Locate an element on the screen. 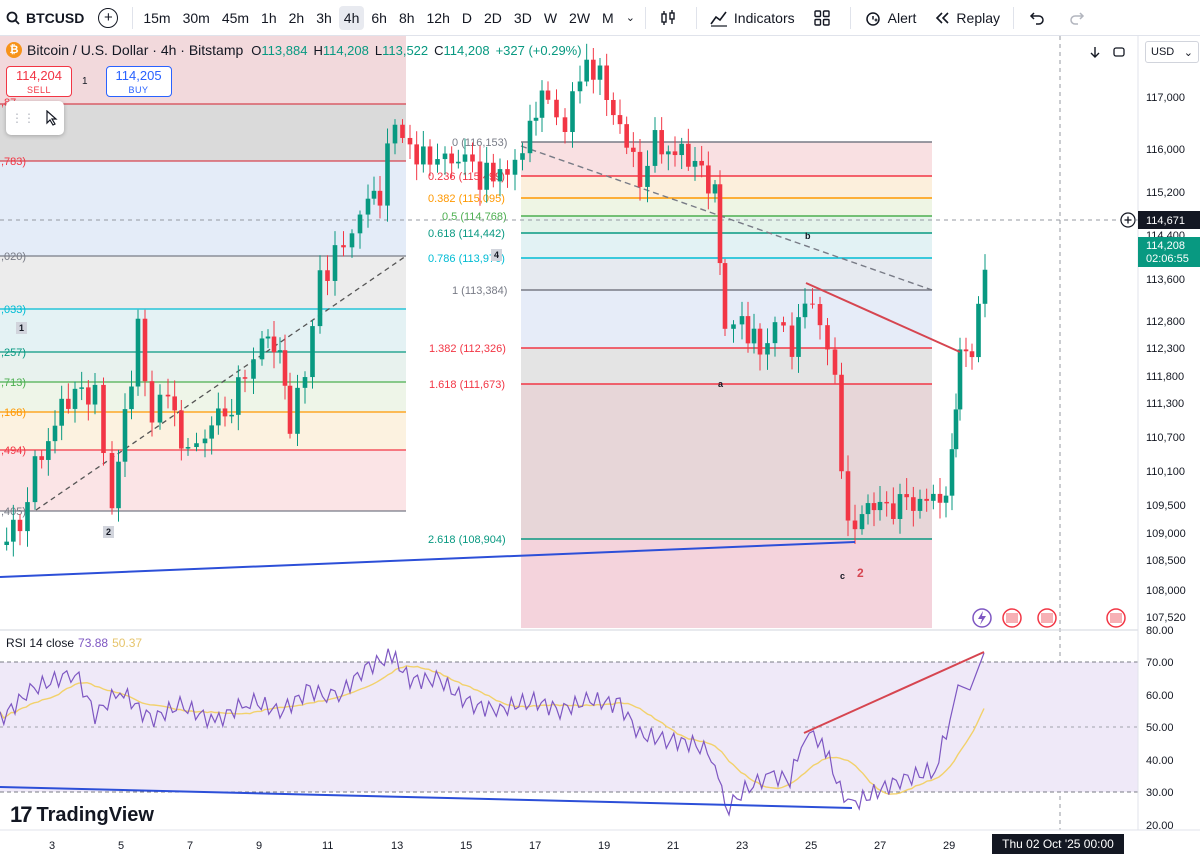 Image resolution: width=1200 pixels, height=856 pixels. rsi-divergence-line is located at coordinates (894, 692).